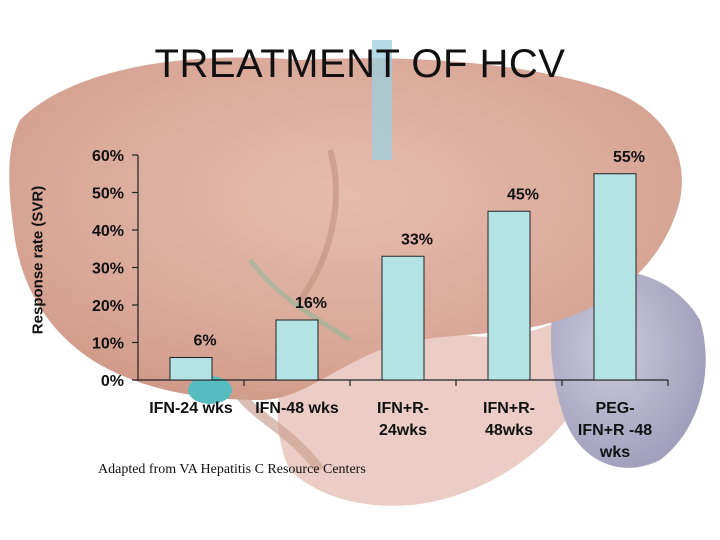  I want to click on y-axis-title: Response rate (SVR), so click(38, 260).